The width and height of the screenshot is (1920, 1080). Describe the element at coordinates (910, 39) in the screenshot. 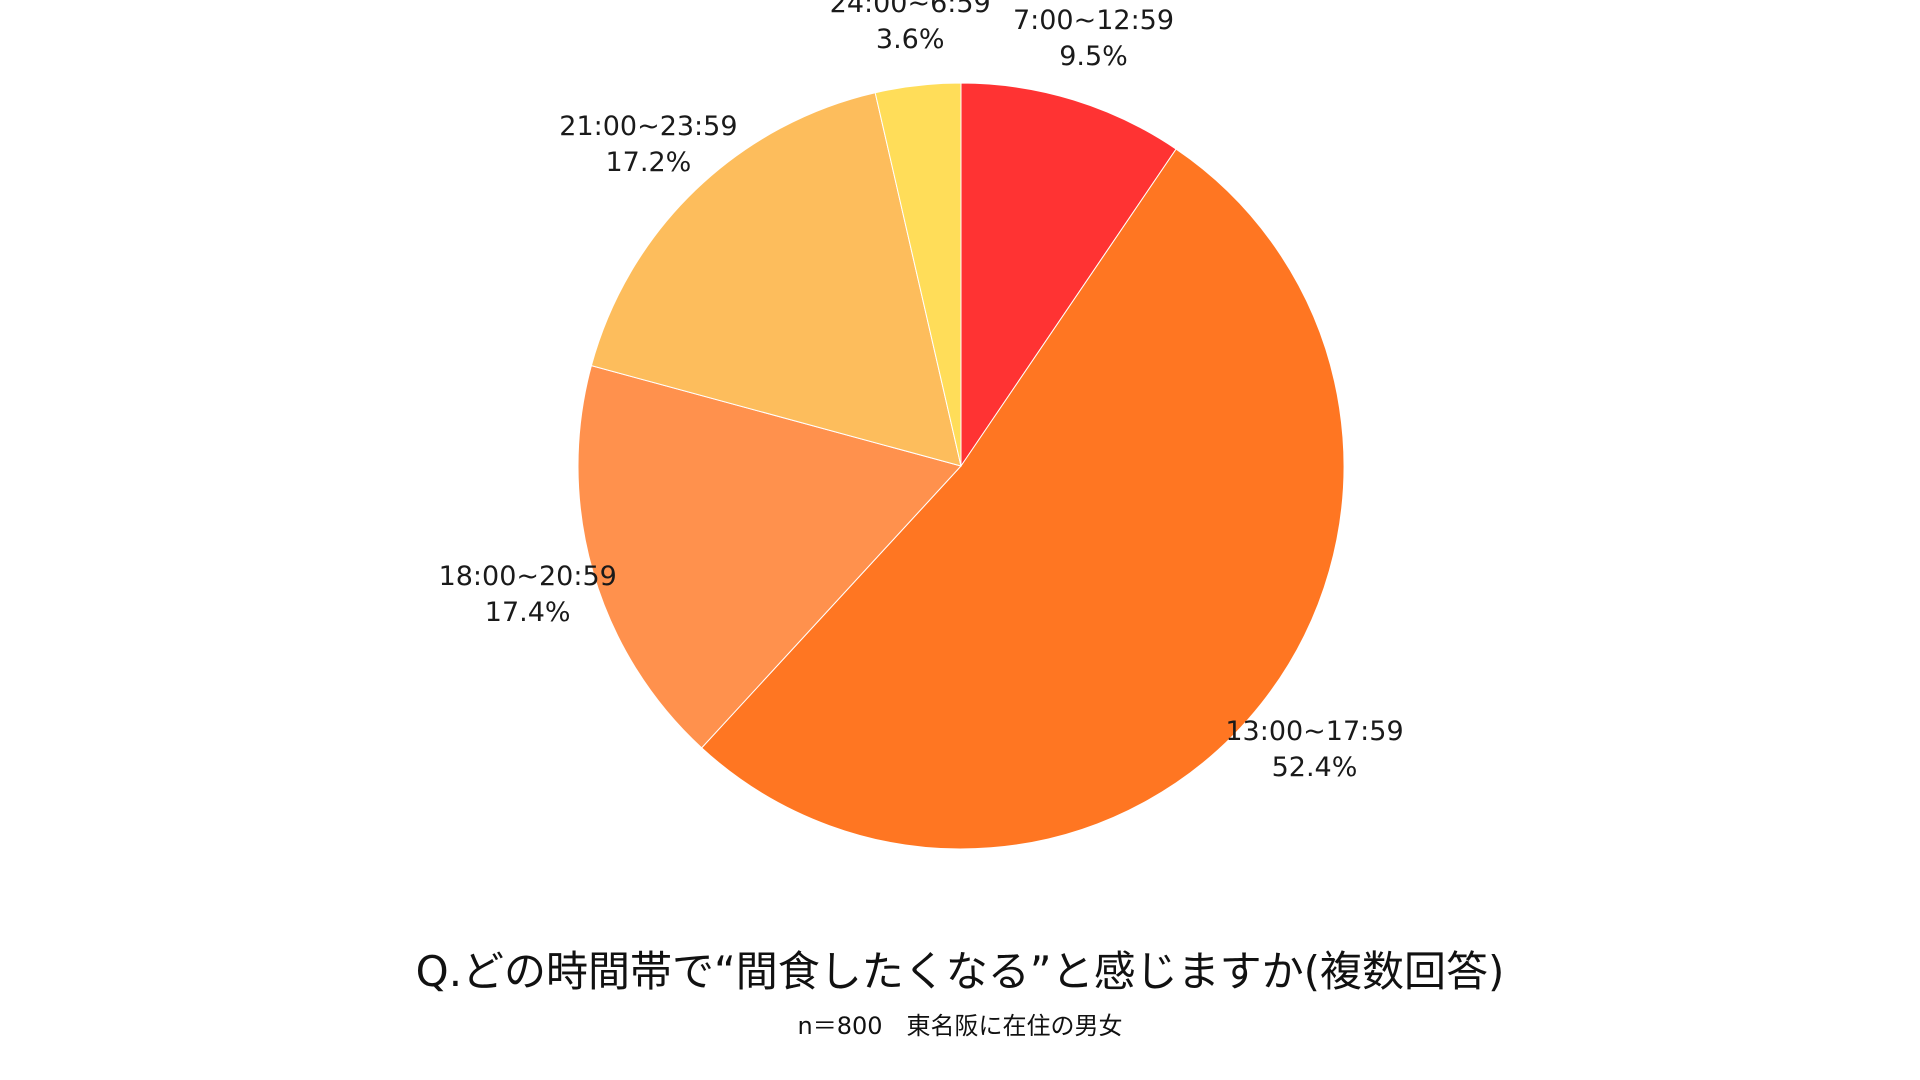

I see `slice-value-label: 3.6%` at that location.